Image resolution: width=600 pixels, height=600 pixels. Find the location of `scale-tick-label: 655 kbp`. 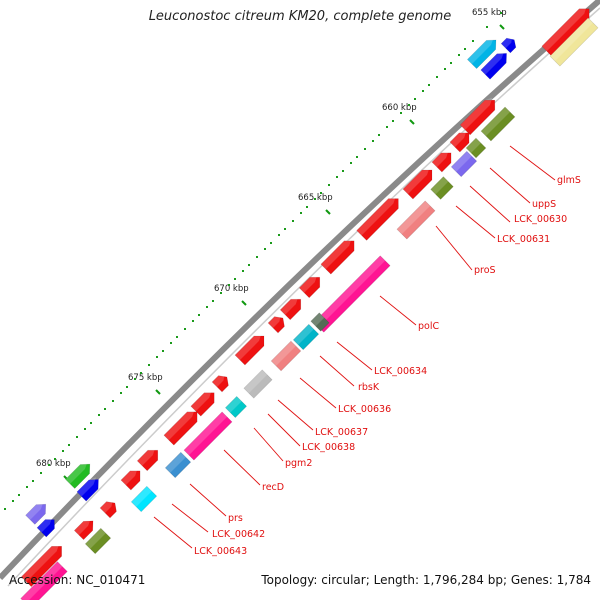

scale-tick-label: 655 kbp is located at coordinates (489, 13).